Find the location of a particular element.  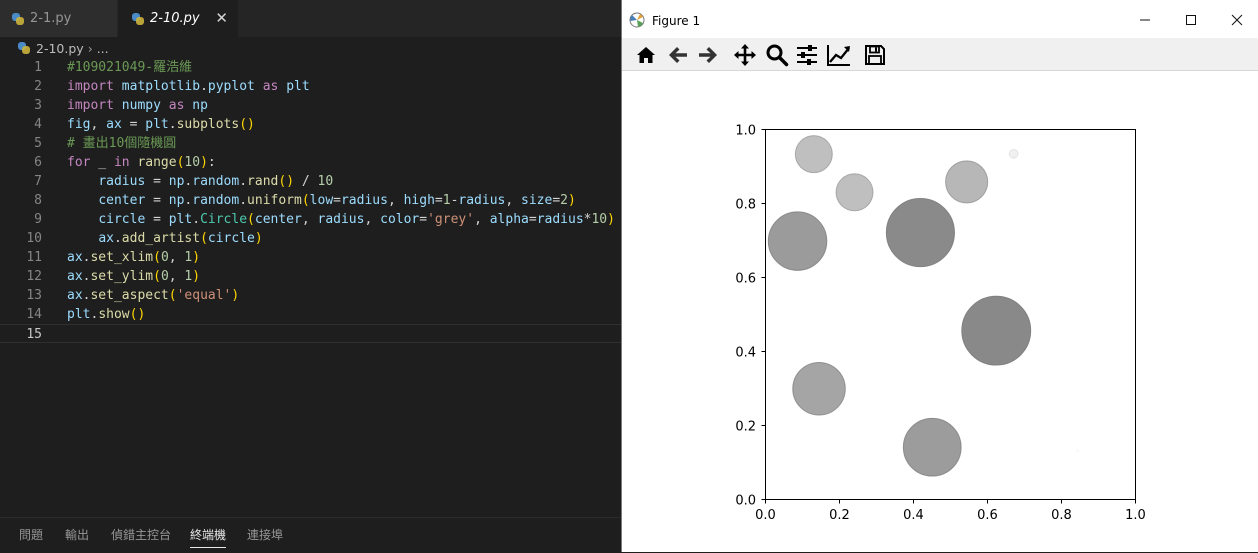

line-number: 3 is located at coordinates (38, 105).